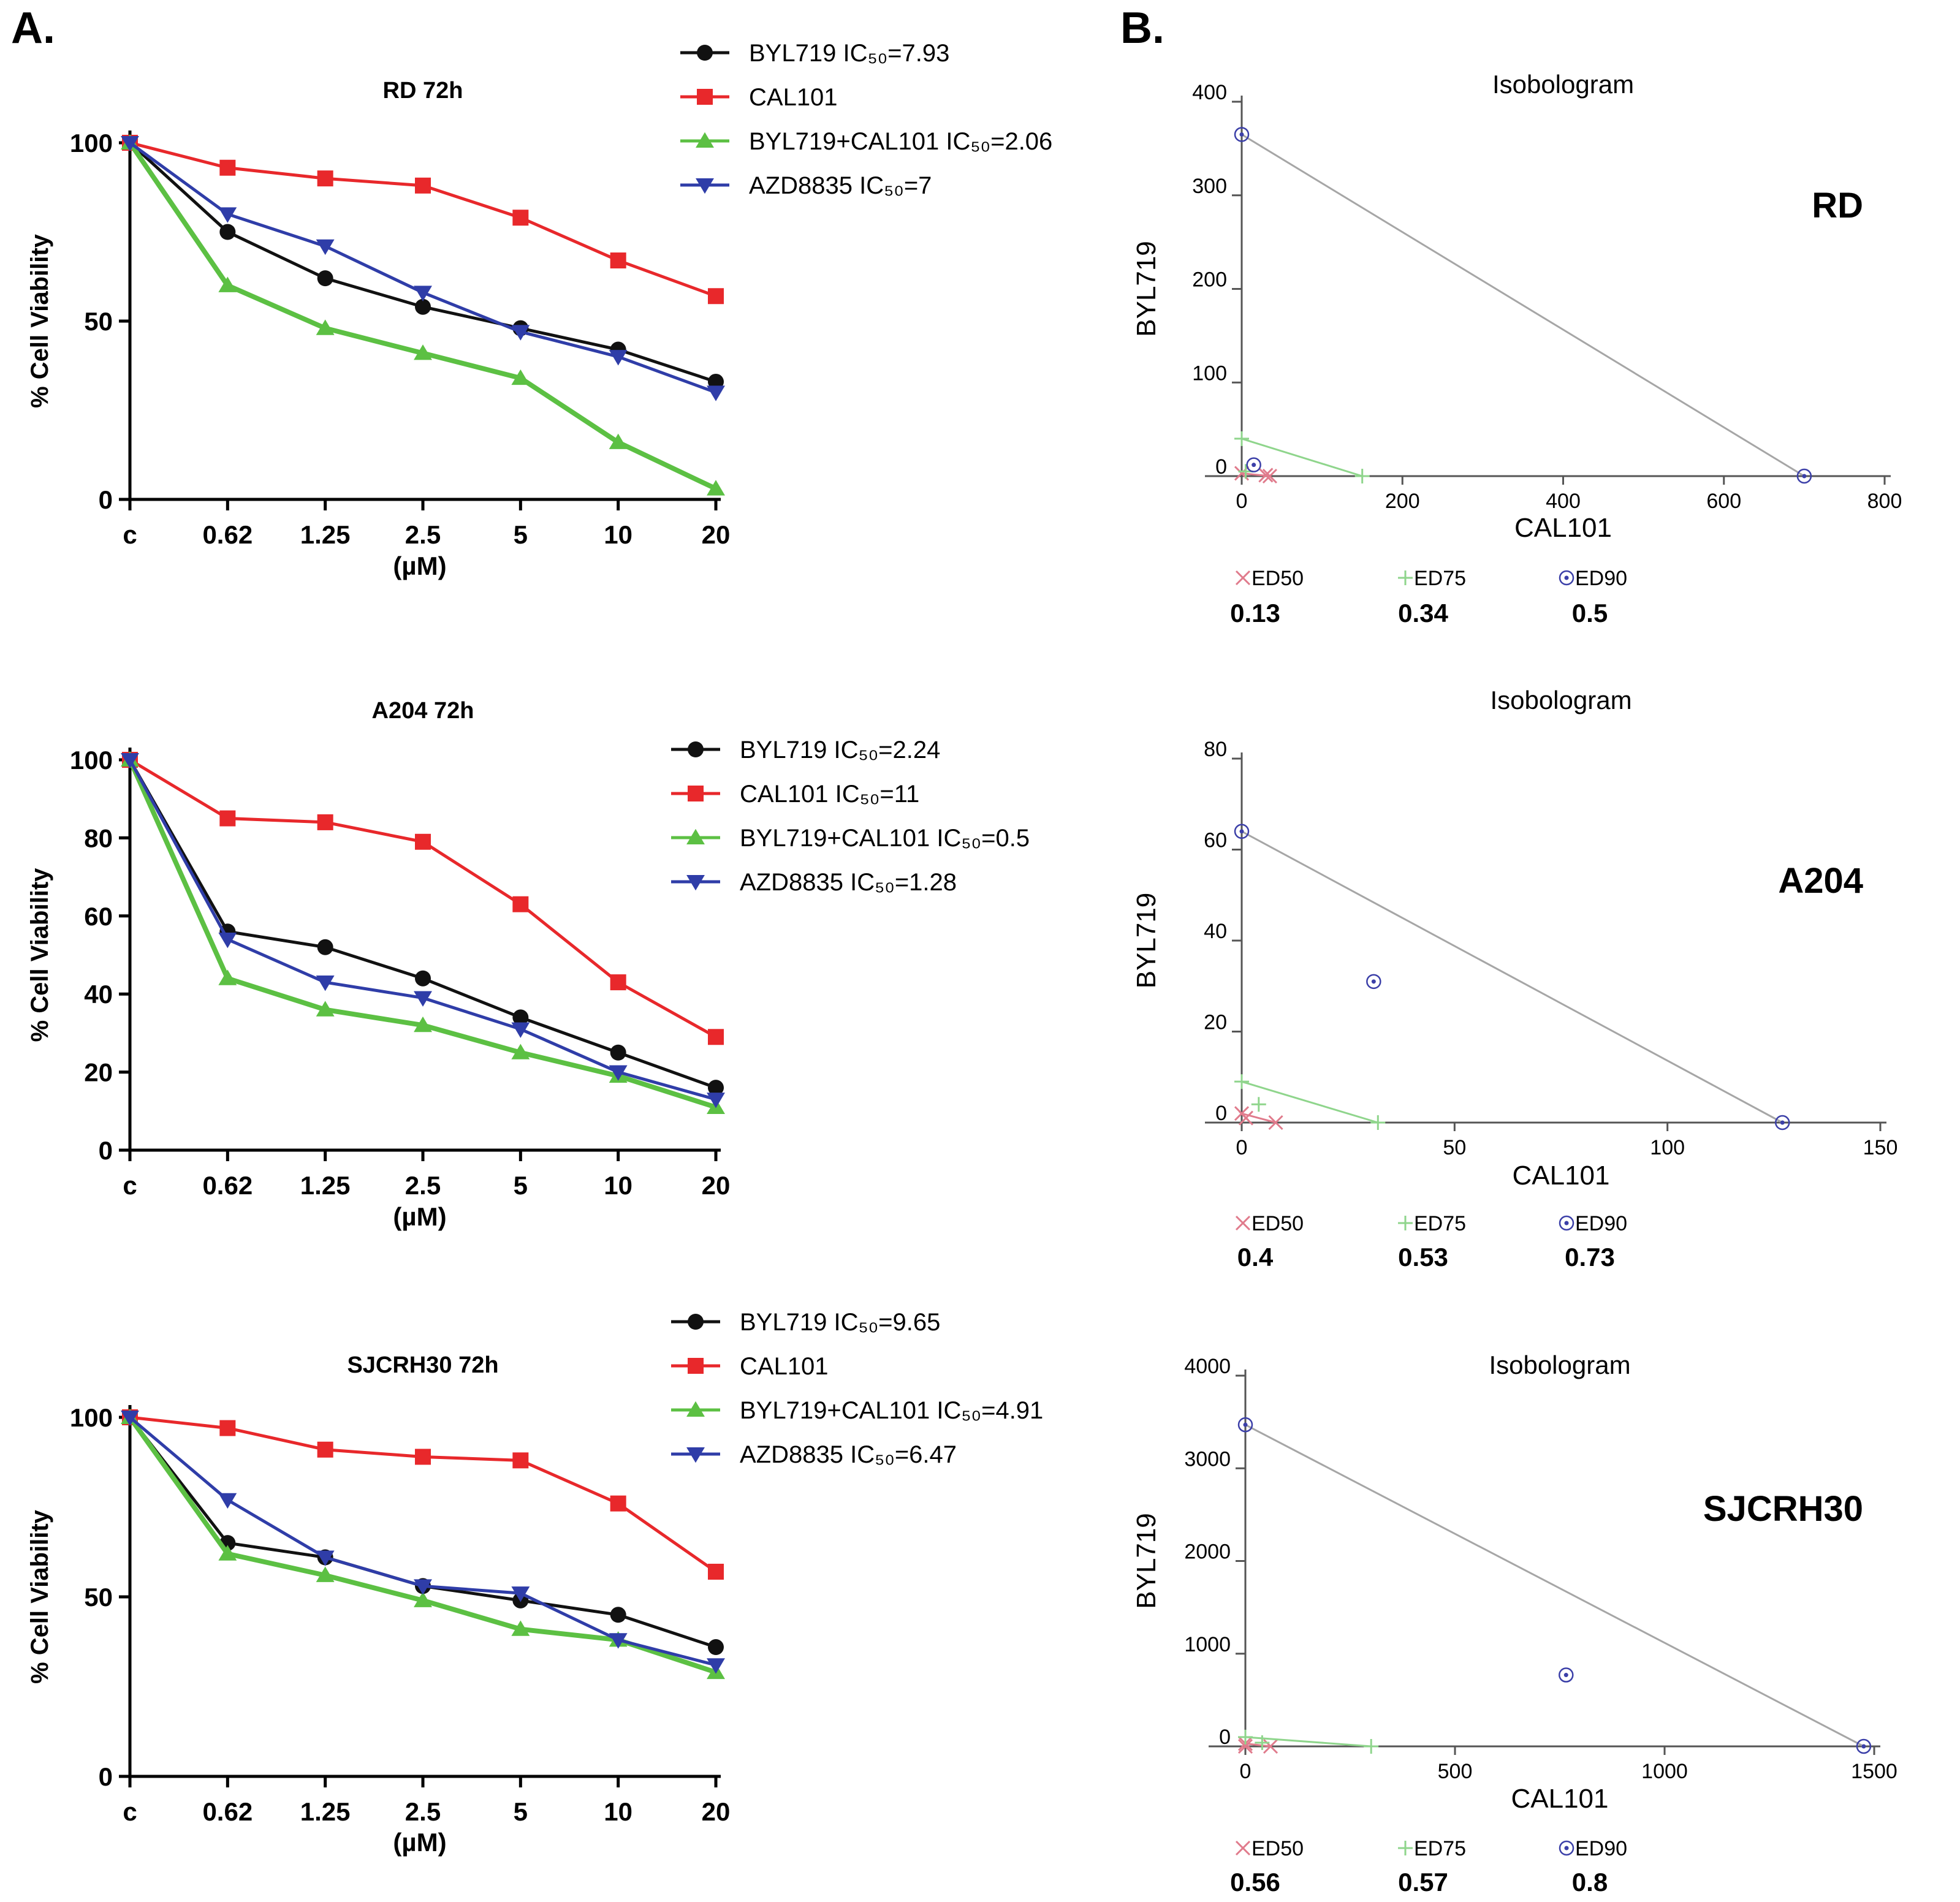 The height and width of the screenshot is (1902, 1960). Describe the element at coordinates (1423, 1882) in the screenshot. I see `combination-index-value: 0.57` at that location.